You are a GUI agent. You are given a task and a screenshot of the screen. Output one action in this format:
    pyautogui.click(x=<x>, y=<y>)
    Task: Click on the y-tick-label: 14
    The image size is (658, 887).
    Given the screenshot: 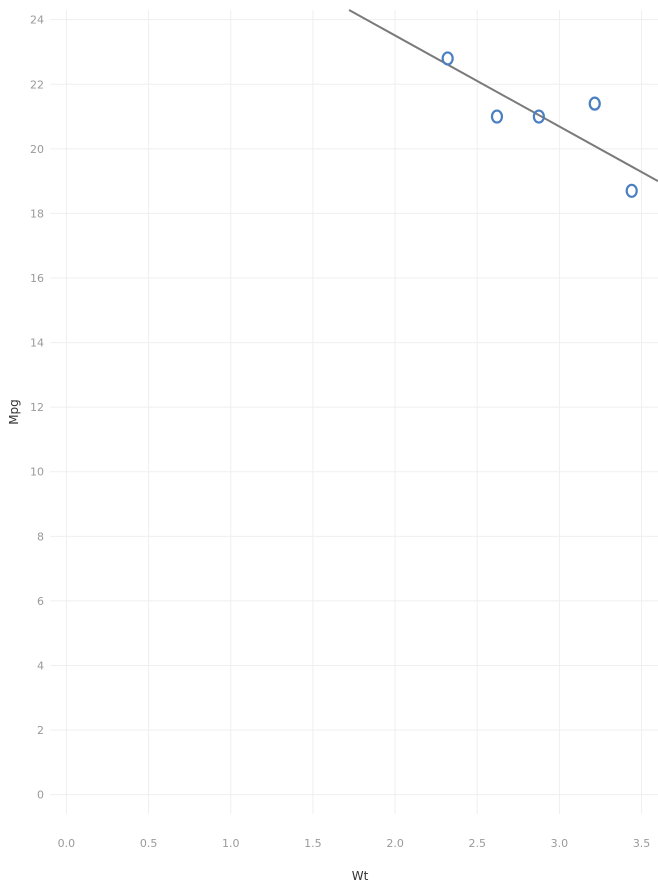 What is the action you would take?
    pyautogui.click(x=37, y=343)
    